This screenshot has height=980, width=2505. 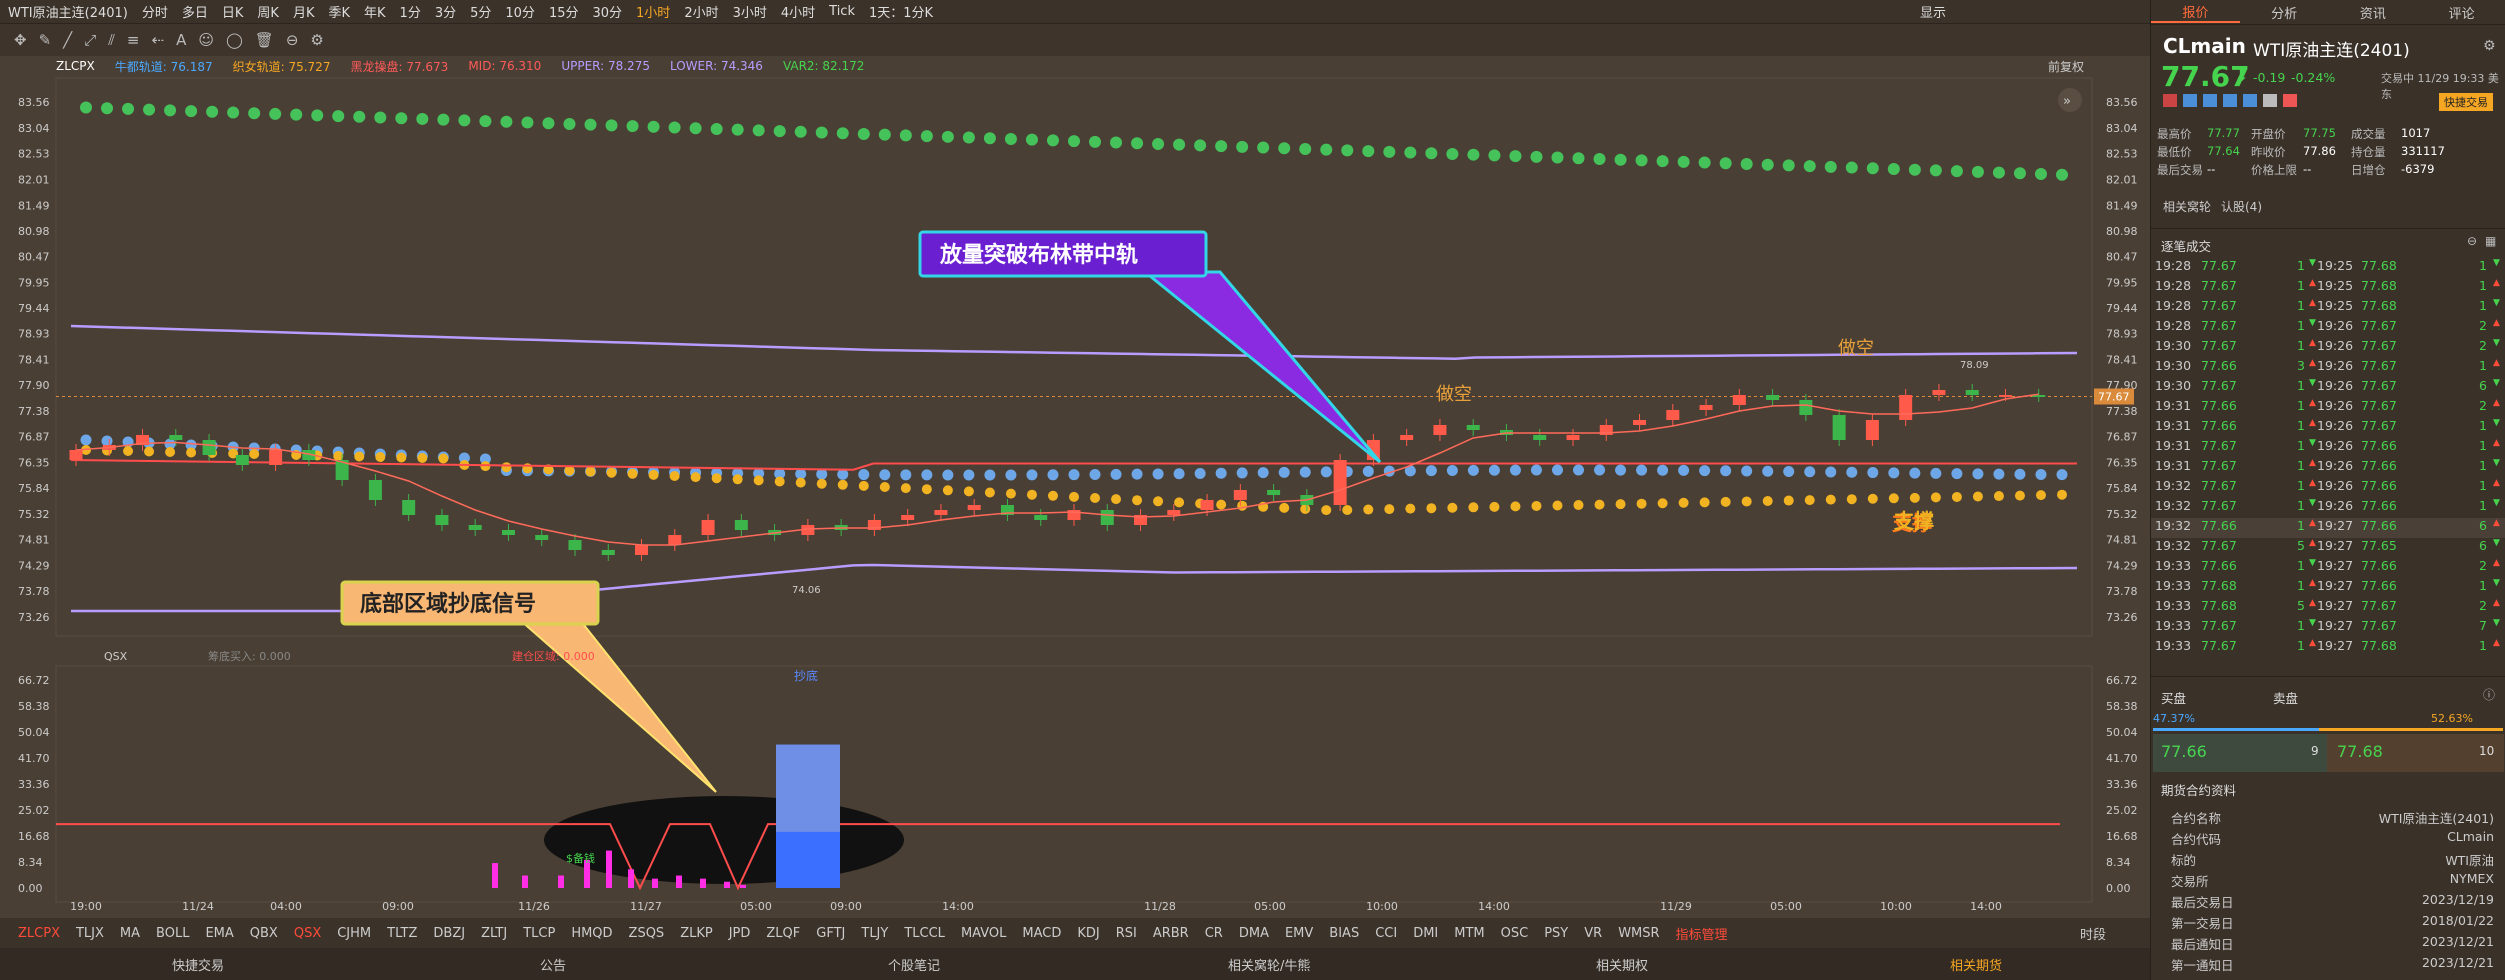 I want to click on indicator-tab-25: CR, so click(x=1213, y=933).